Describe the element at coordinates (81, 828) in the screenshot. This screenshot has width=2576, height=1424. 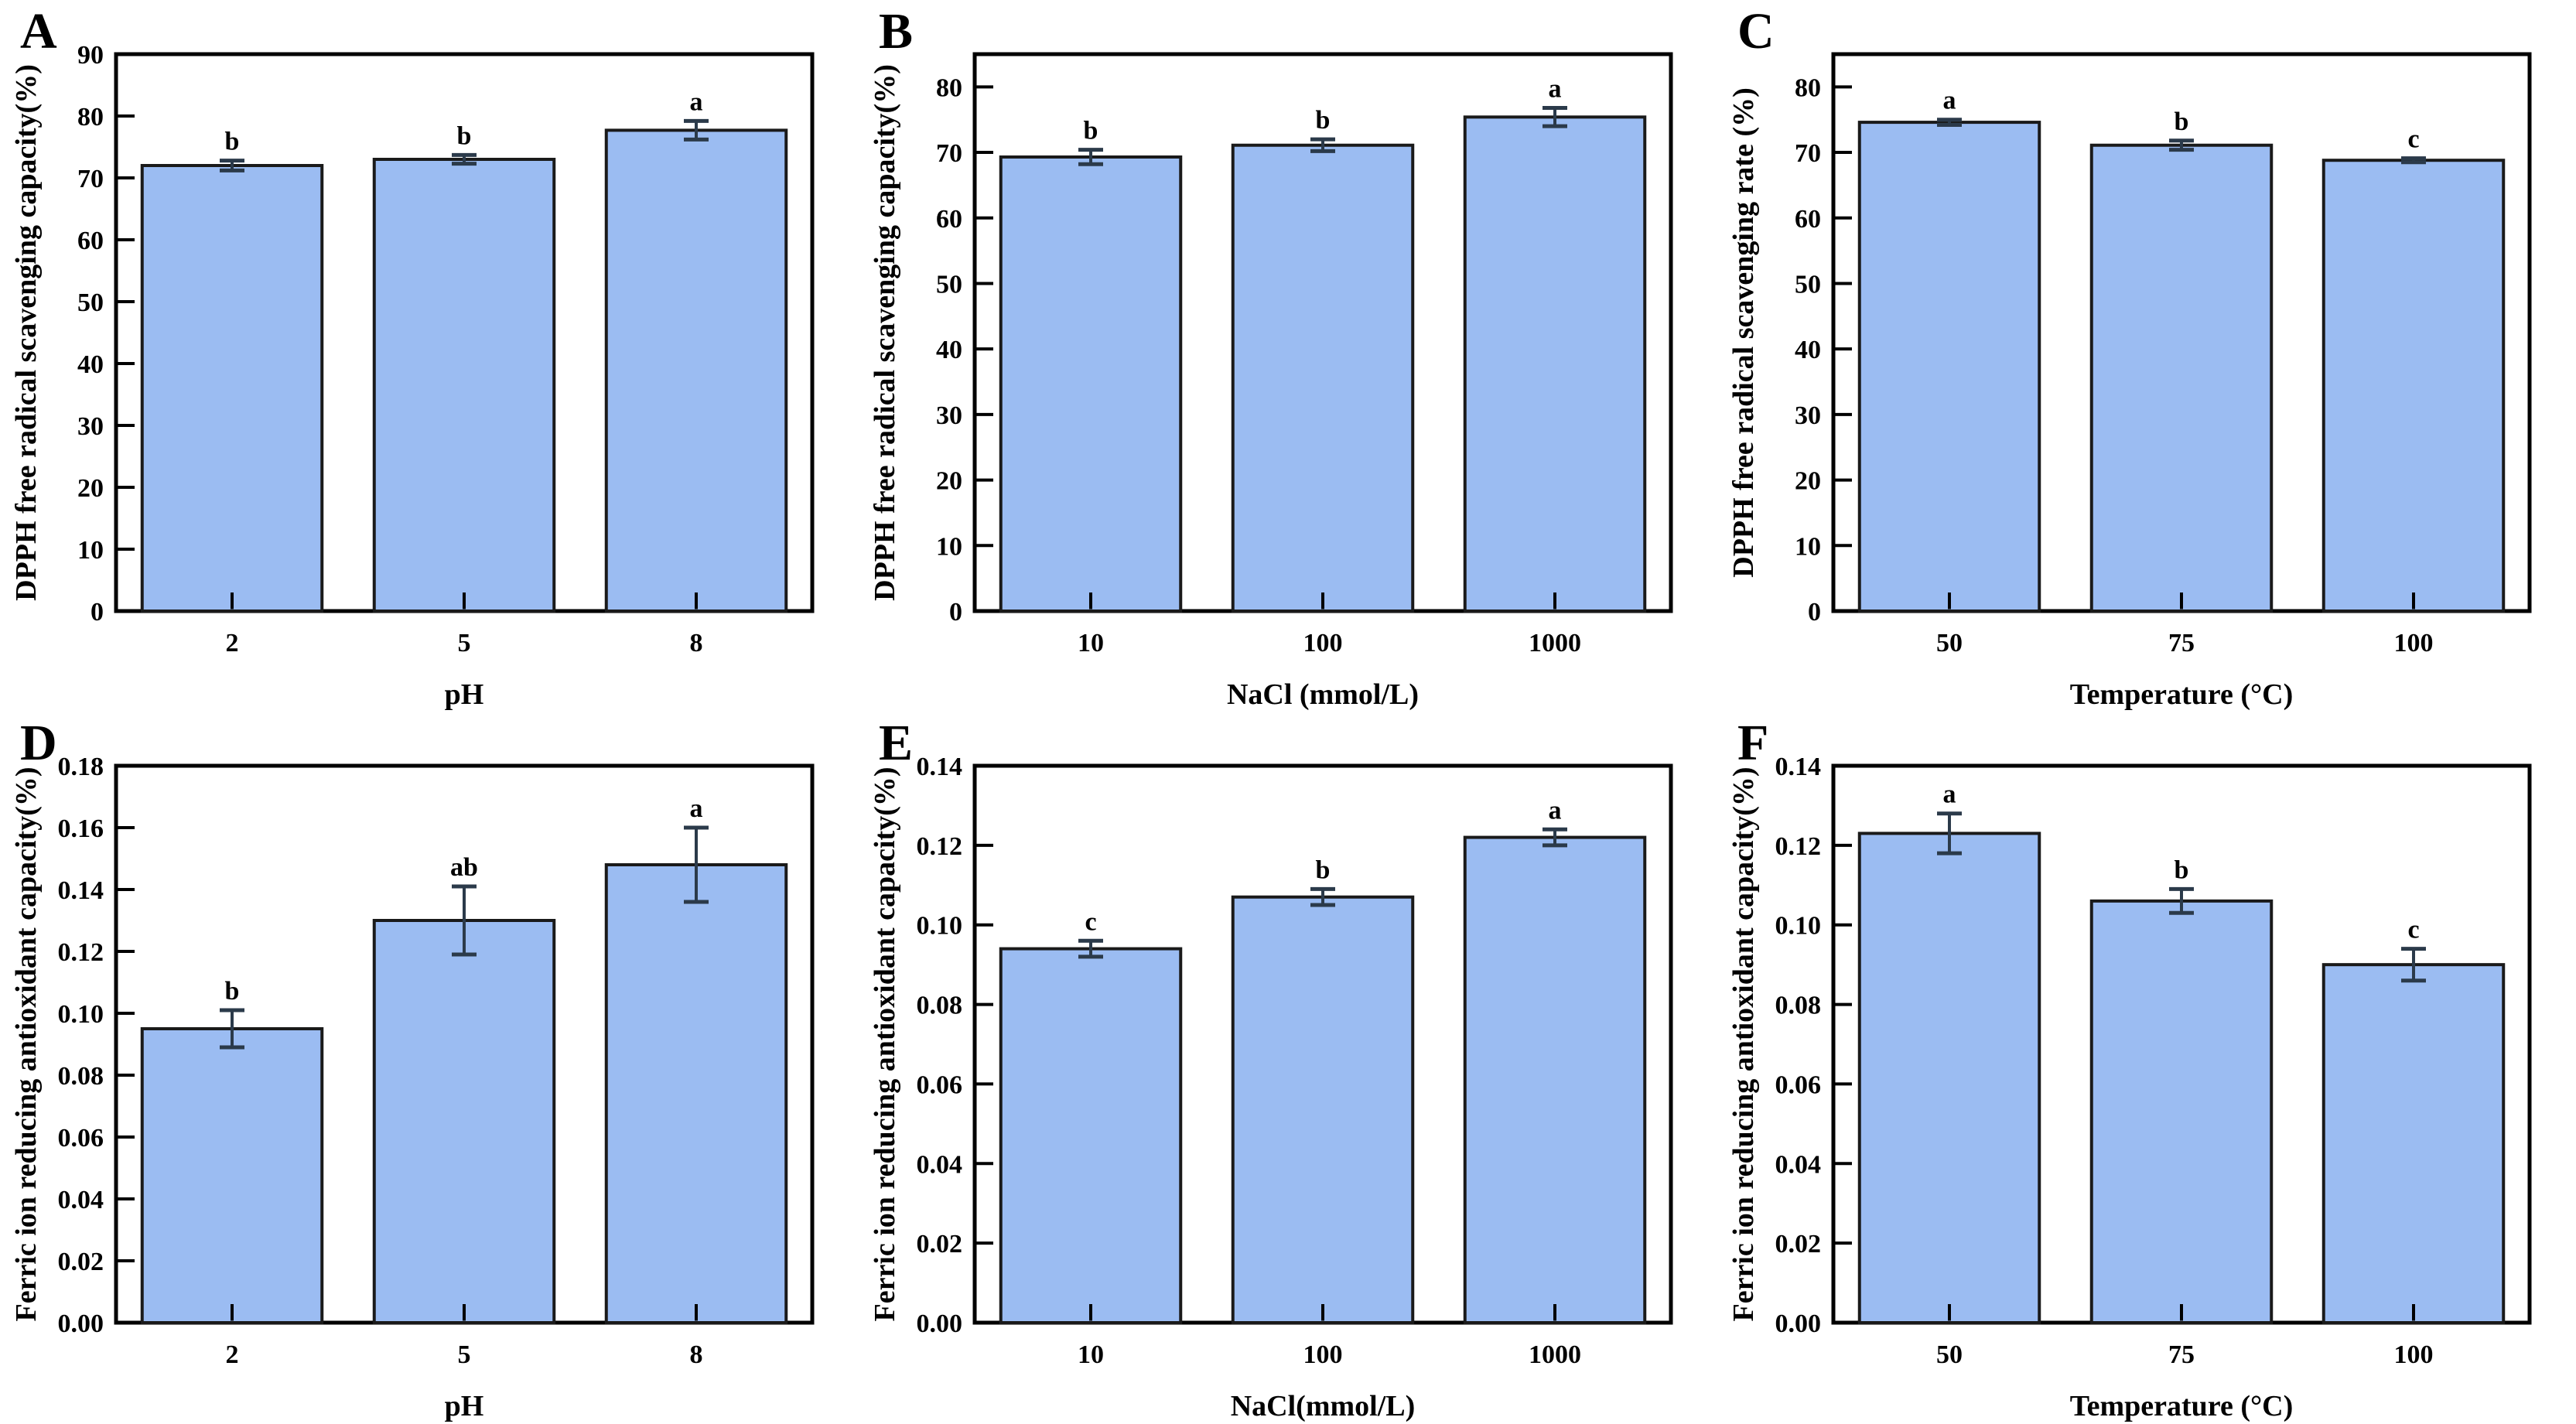
I see `y-tick-label: 0.16` at that location.